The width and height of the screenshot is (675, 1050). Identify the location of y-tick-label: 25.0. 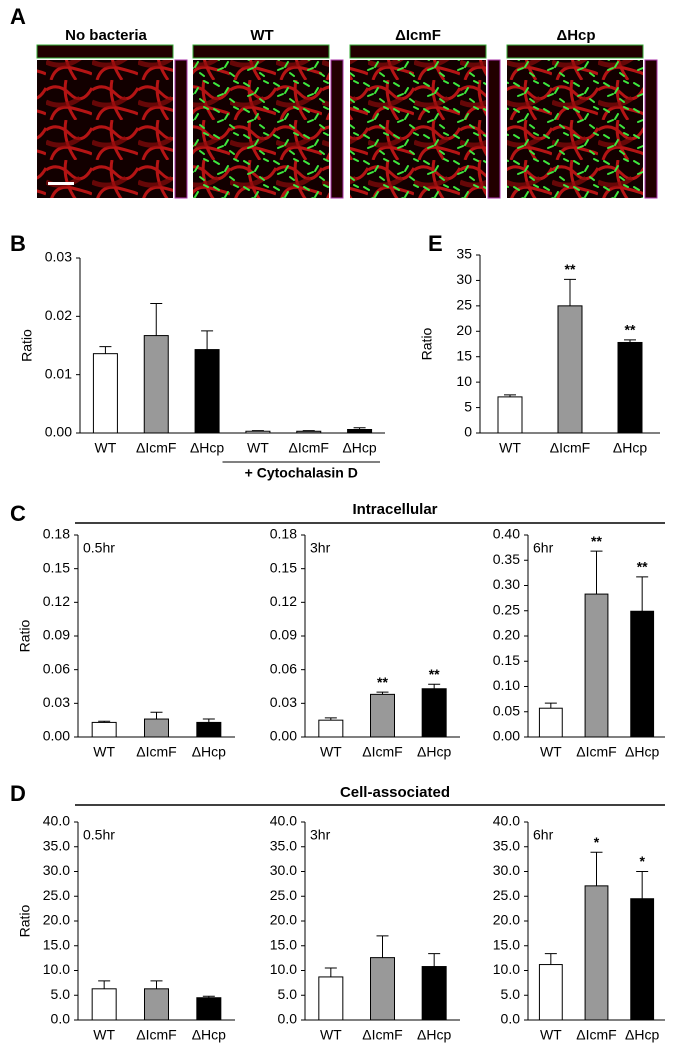
(56, 895).